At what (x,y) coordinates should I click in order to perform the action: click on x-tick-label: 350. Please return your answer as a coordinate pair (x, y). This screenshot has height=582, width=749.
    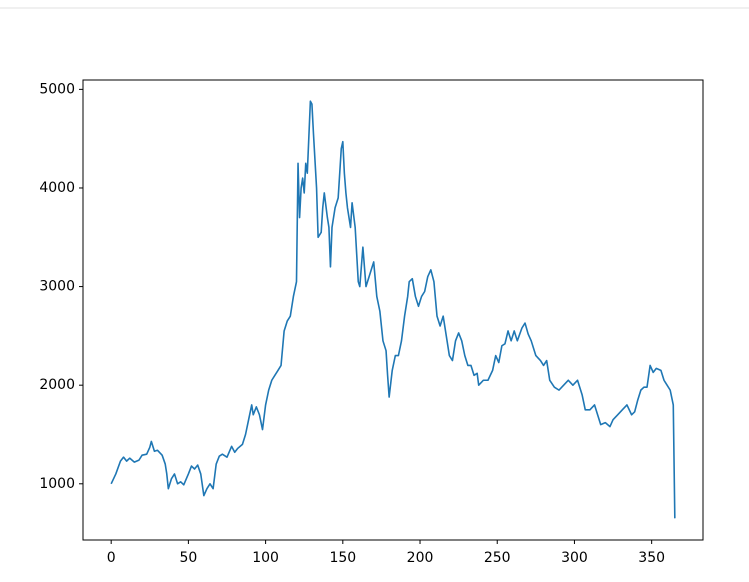
    Looking at the image, I should click on (651, 558).